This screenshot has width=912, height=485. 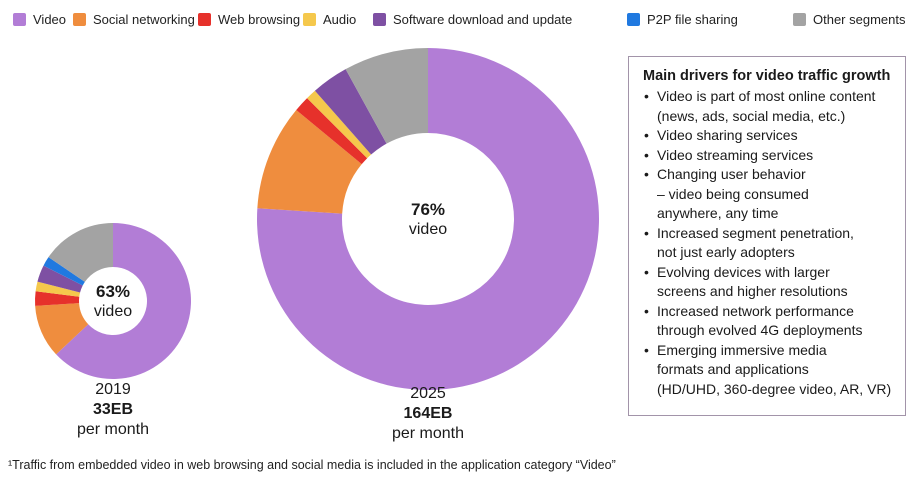 What do you see at coordinates (124, 301) in the screenshot?
I see `donut-segment-video` at bounding box center [124, 301].